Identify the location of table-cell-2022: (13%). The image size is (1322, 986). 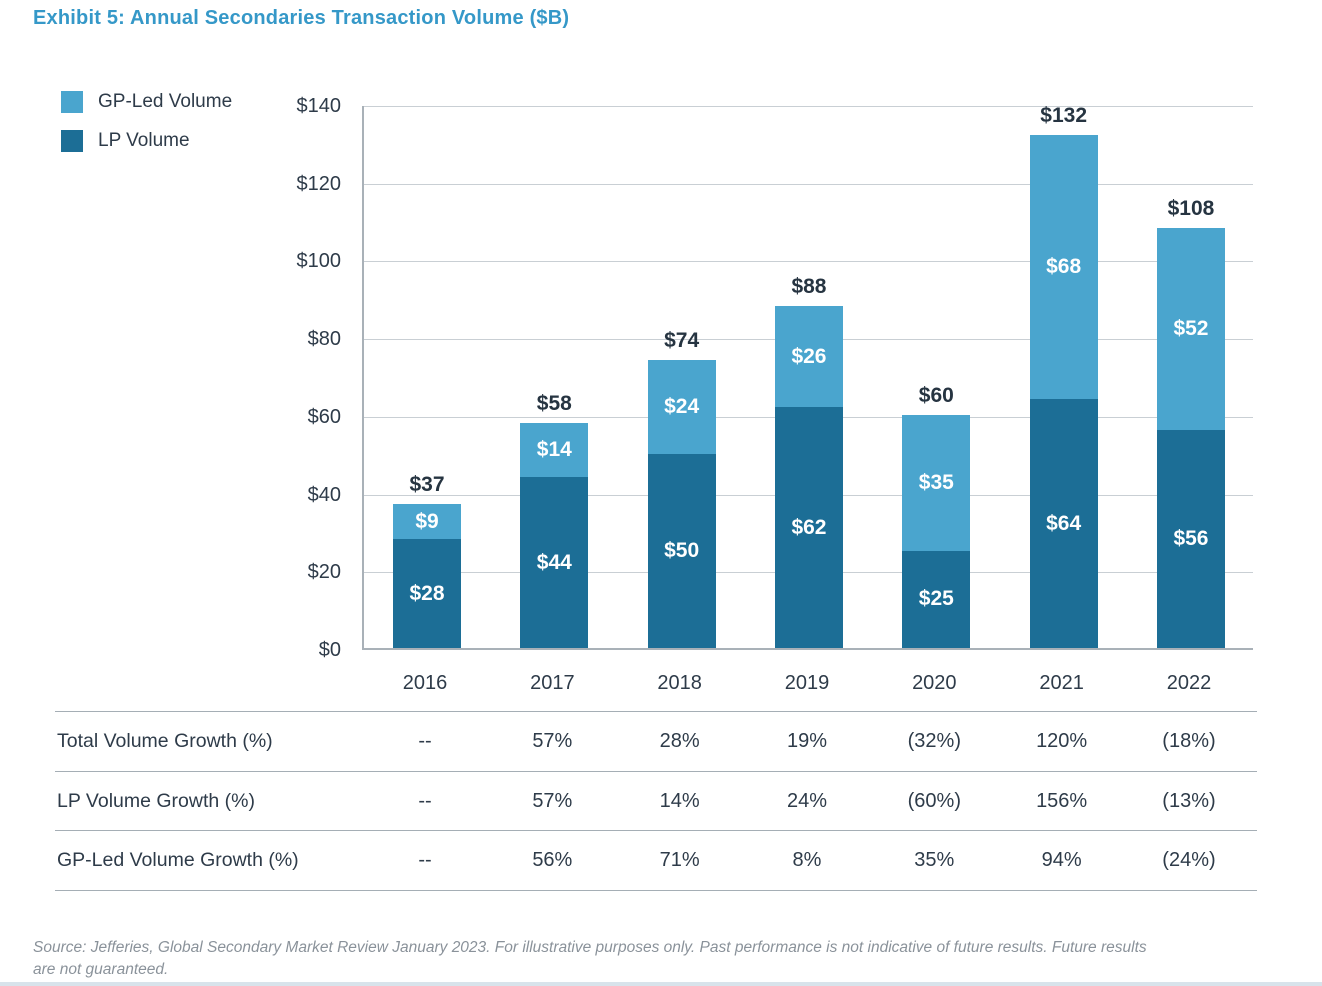
(1189, 800).